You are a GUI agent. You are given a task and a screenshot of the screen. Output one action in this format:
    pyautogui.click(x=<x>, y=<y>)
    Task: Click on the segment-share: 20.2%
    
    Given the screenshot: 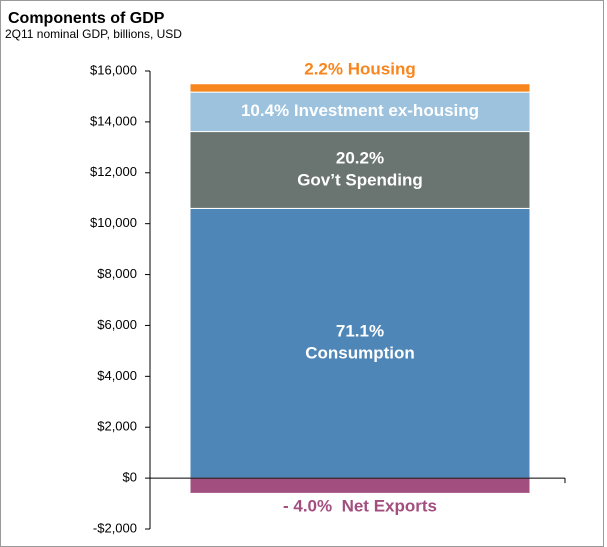 What is the action you would take?
    pyautogui.click(x=360, y=157)
    